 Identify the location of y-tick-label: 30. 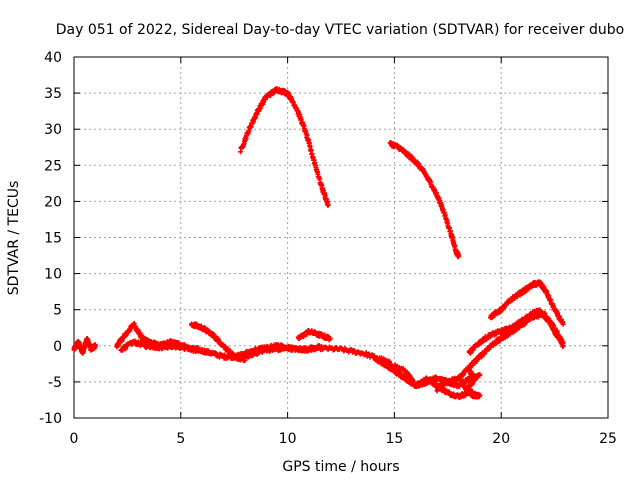
(53, 130).